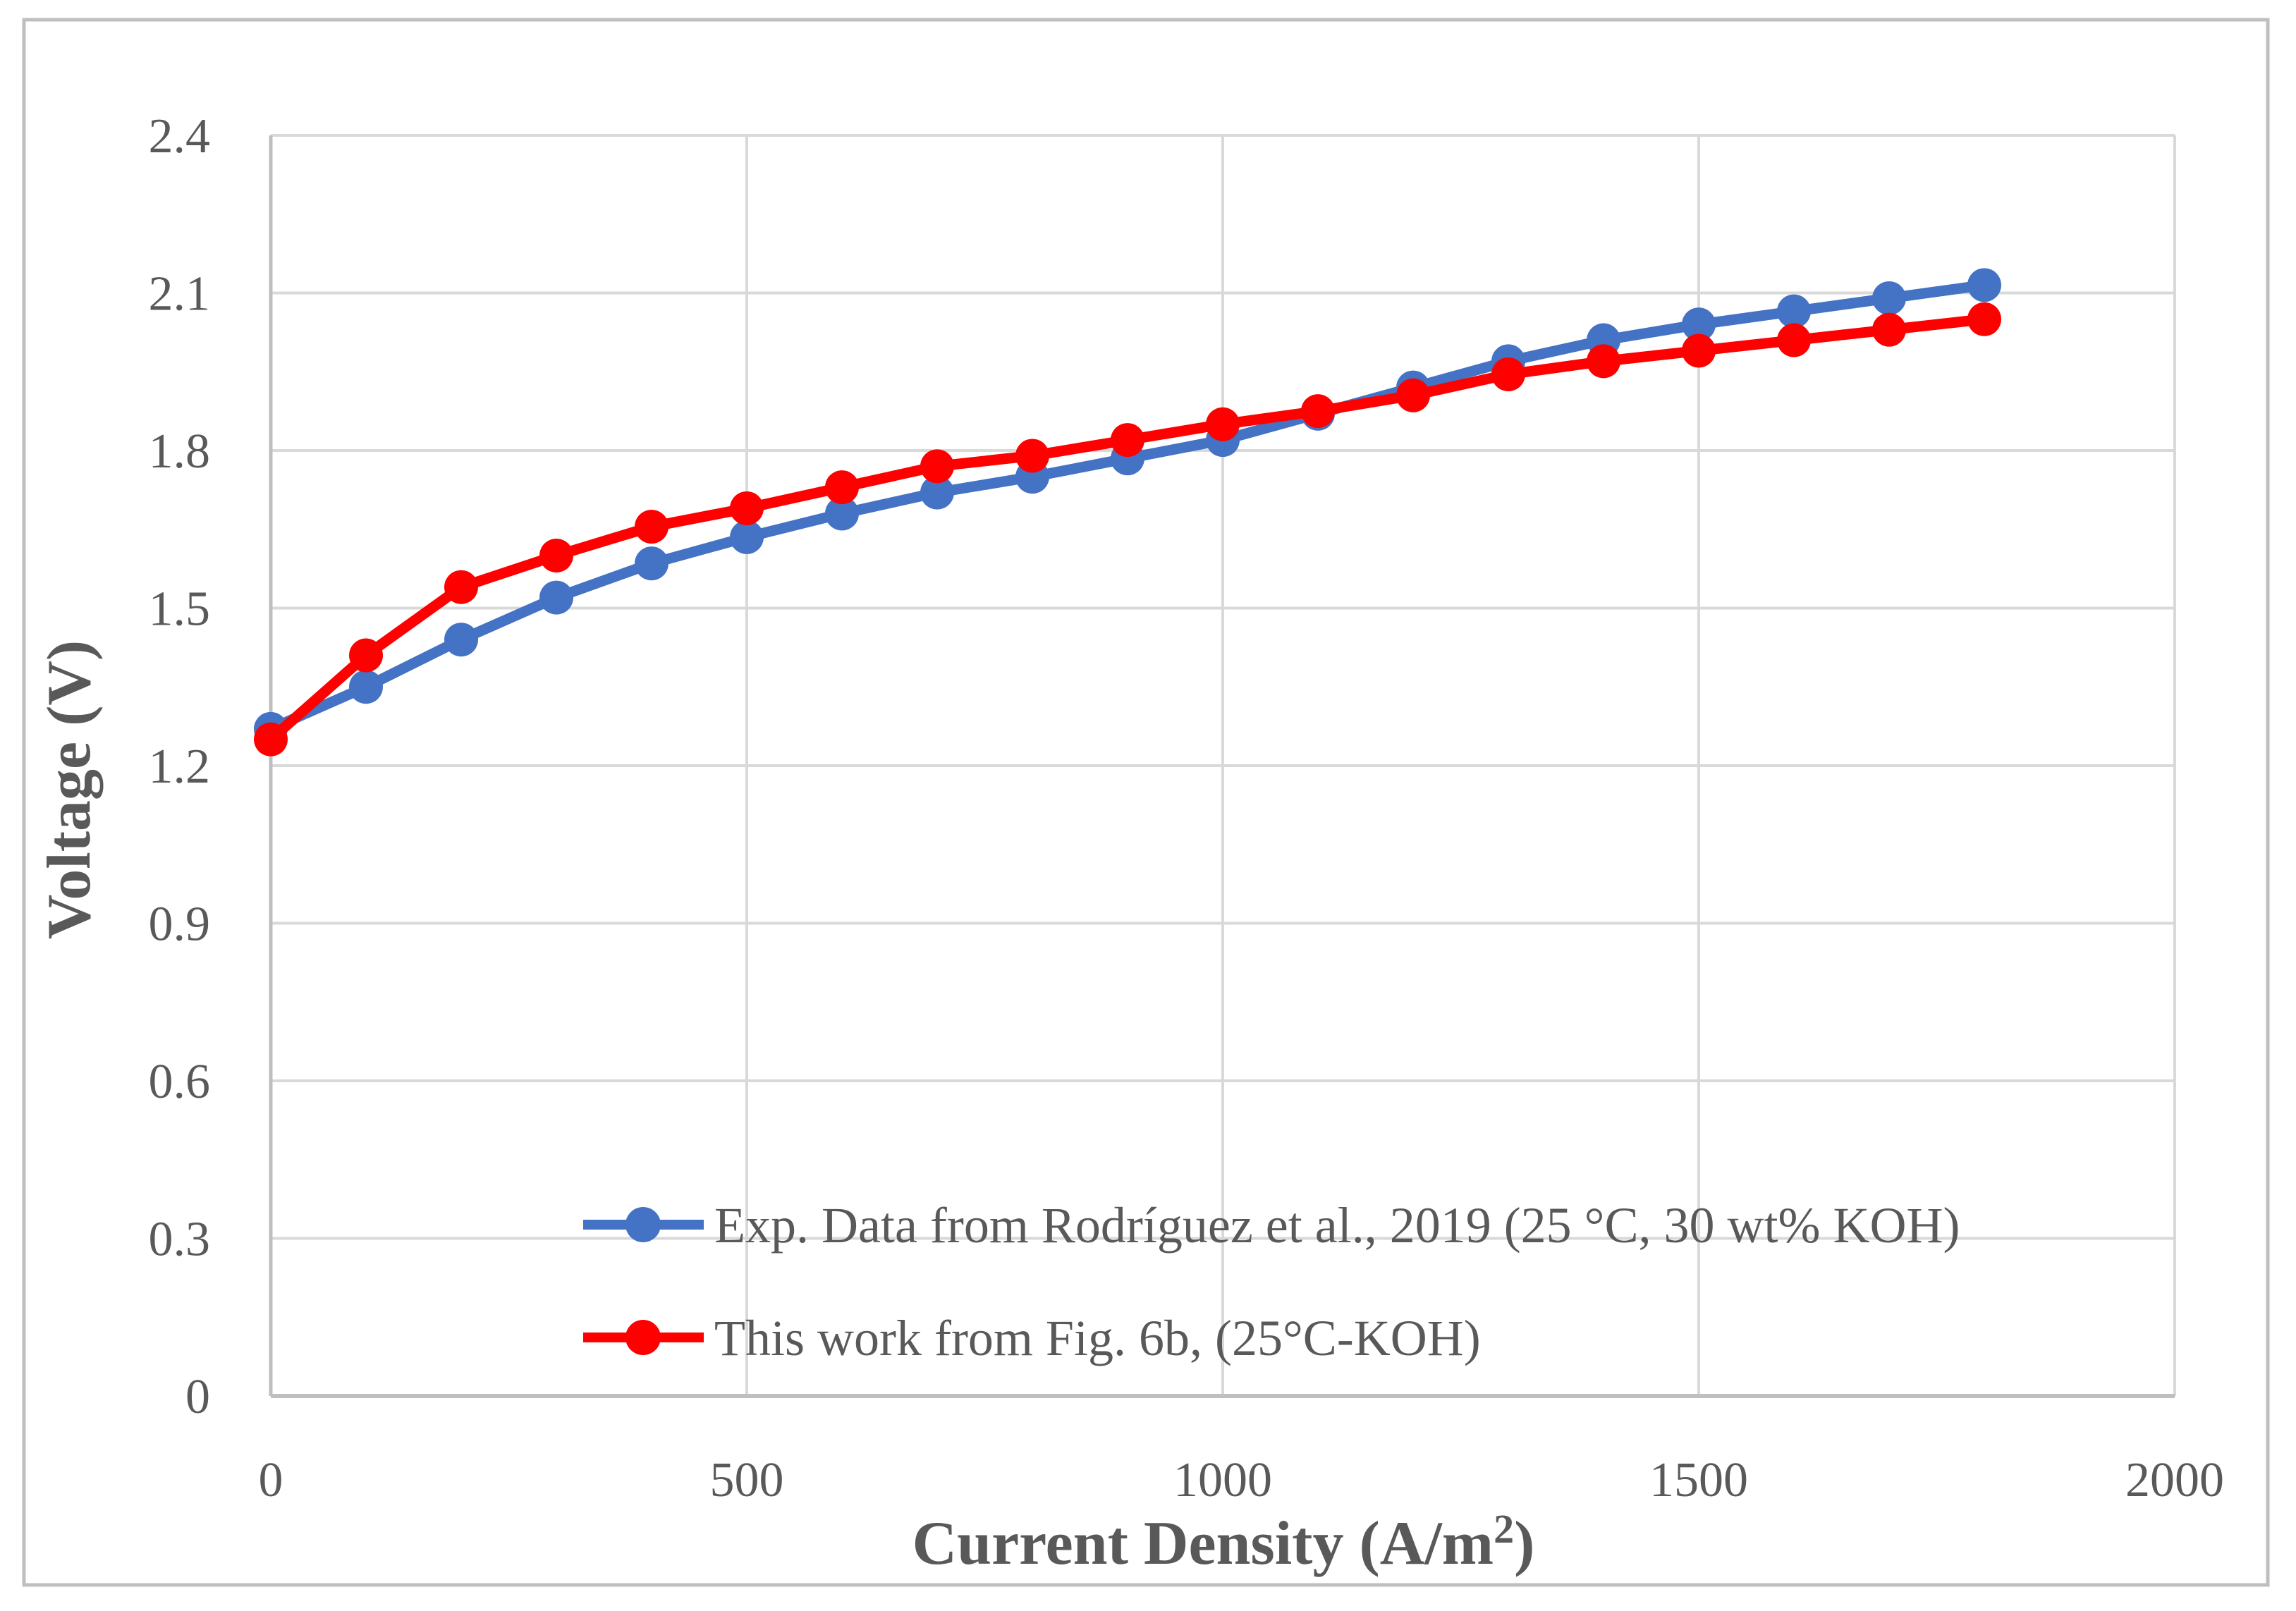 This screenshot has height=1611, width=2296. What do you see at coordinates (1127, 440) in the screenshot?
I see `data-point-s1-x900` at bounding box center [1127, 440].